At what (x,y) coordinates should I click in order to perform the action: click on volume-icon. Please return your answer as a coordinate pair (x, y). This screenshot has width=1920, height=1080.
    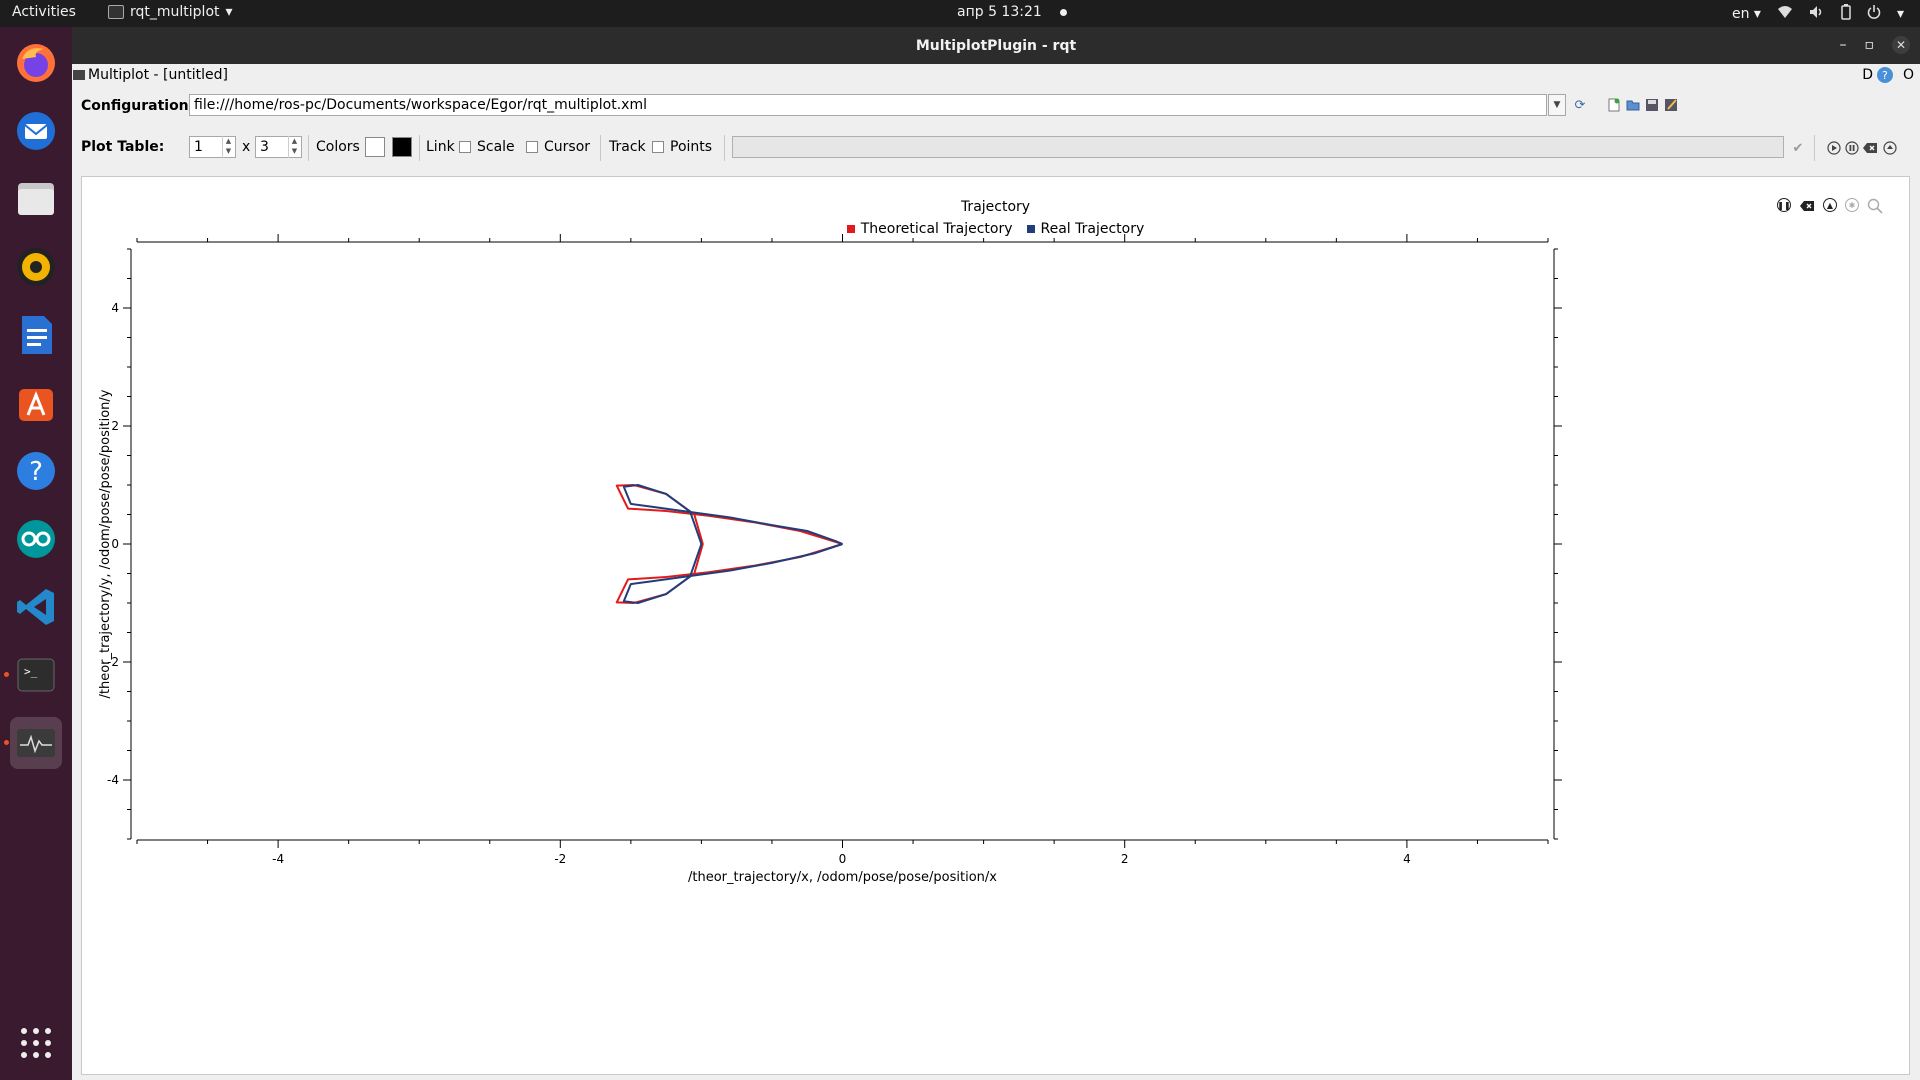
    Looking at the image, I should click on (1817, 14).